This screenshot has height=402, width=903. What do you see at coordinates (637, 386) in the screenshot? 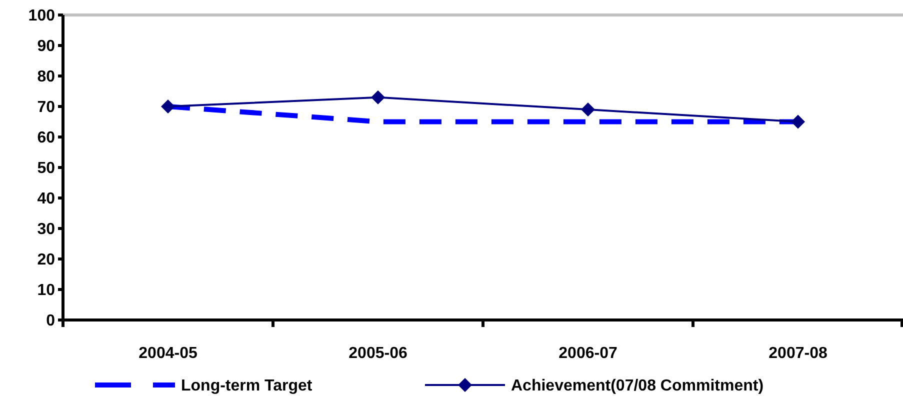
I see `legend-label: Achievement(07/08 Commitment)` at bounding box center [637, 386].